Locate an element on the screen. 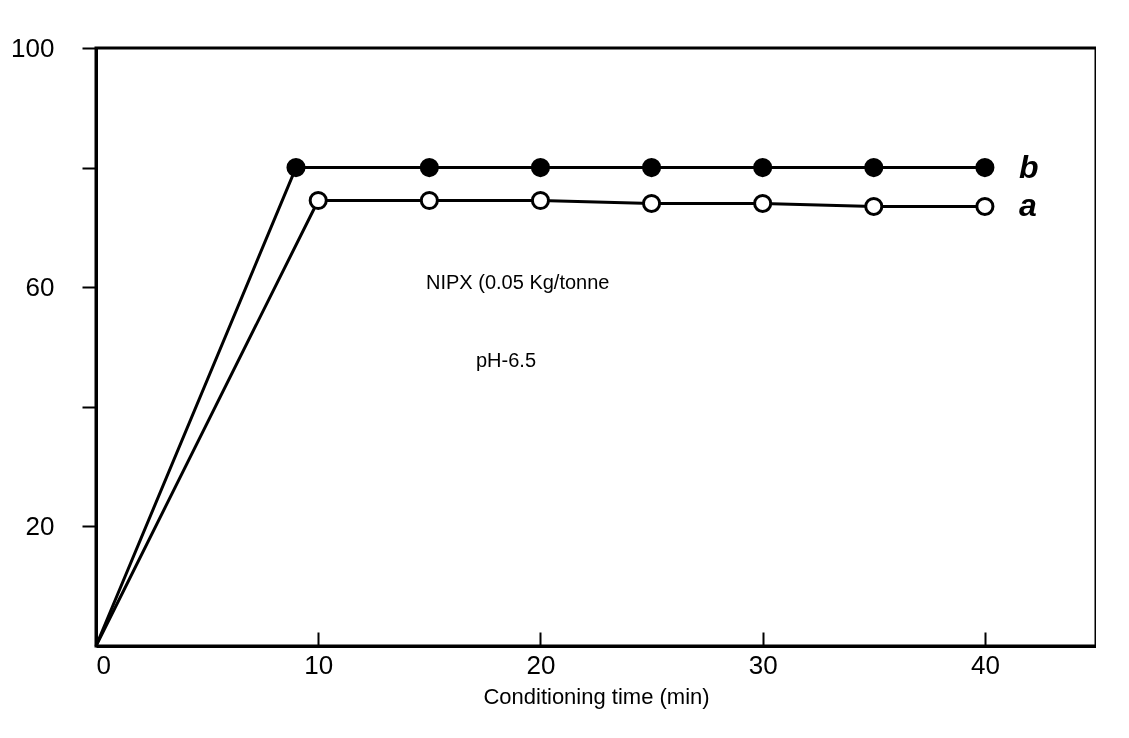 The height and width of the screenshot is (738, 1129). series-label: a is located at coordinates (1027, 205).